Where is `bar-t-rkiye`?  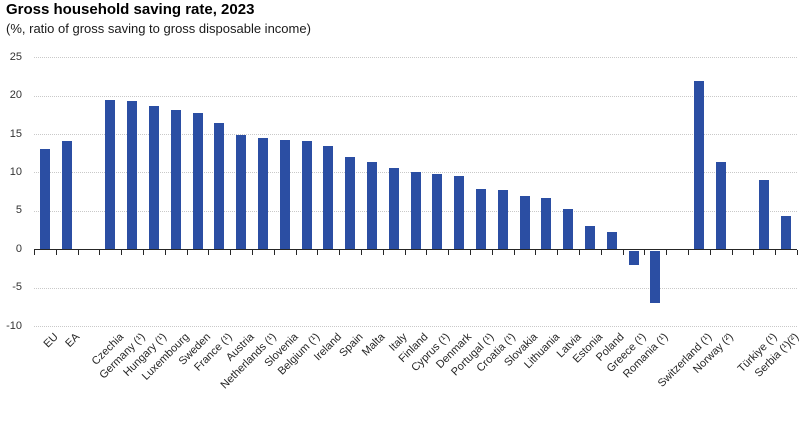 bar-t-rkiye is located at coordinates (764, 215).